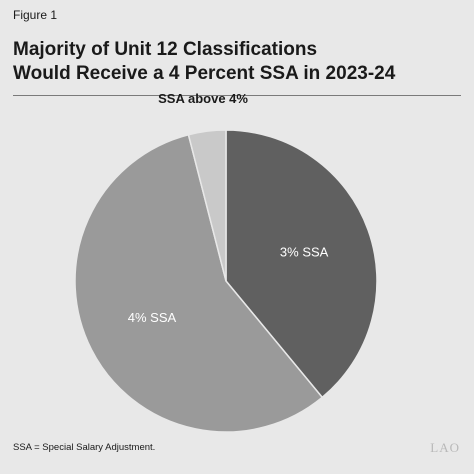  Describe the element at coordinates (35, 15) in the screenshot. I see `figure-label: Figure 1` at that location.